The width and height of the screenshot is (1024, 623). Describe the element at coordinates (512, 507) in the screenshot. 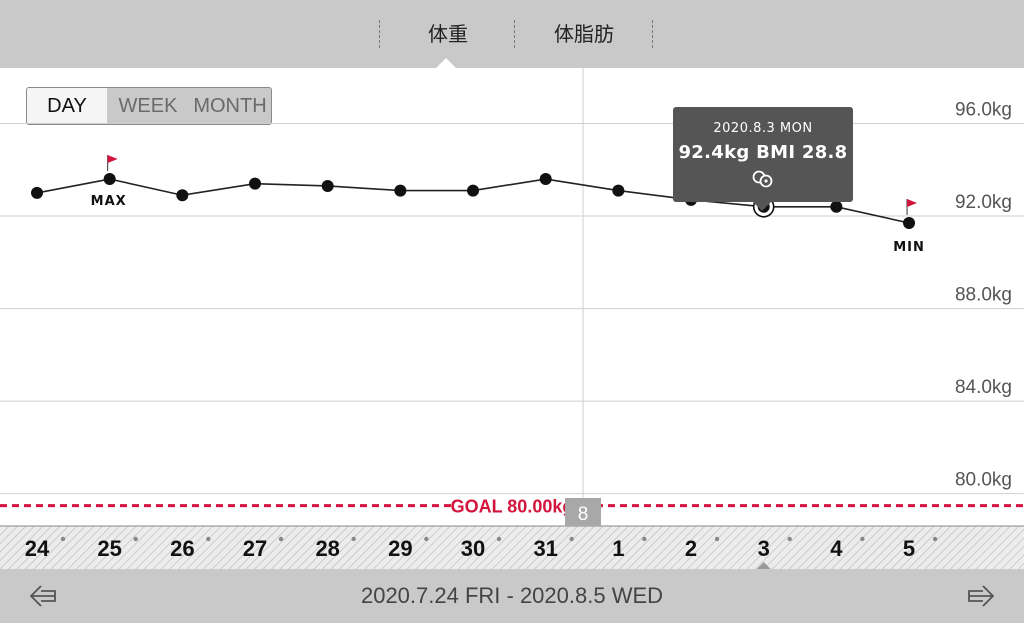

I see `goal-label: GOAL 80.00kg` at that location.